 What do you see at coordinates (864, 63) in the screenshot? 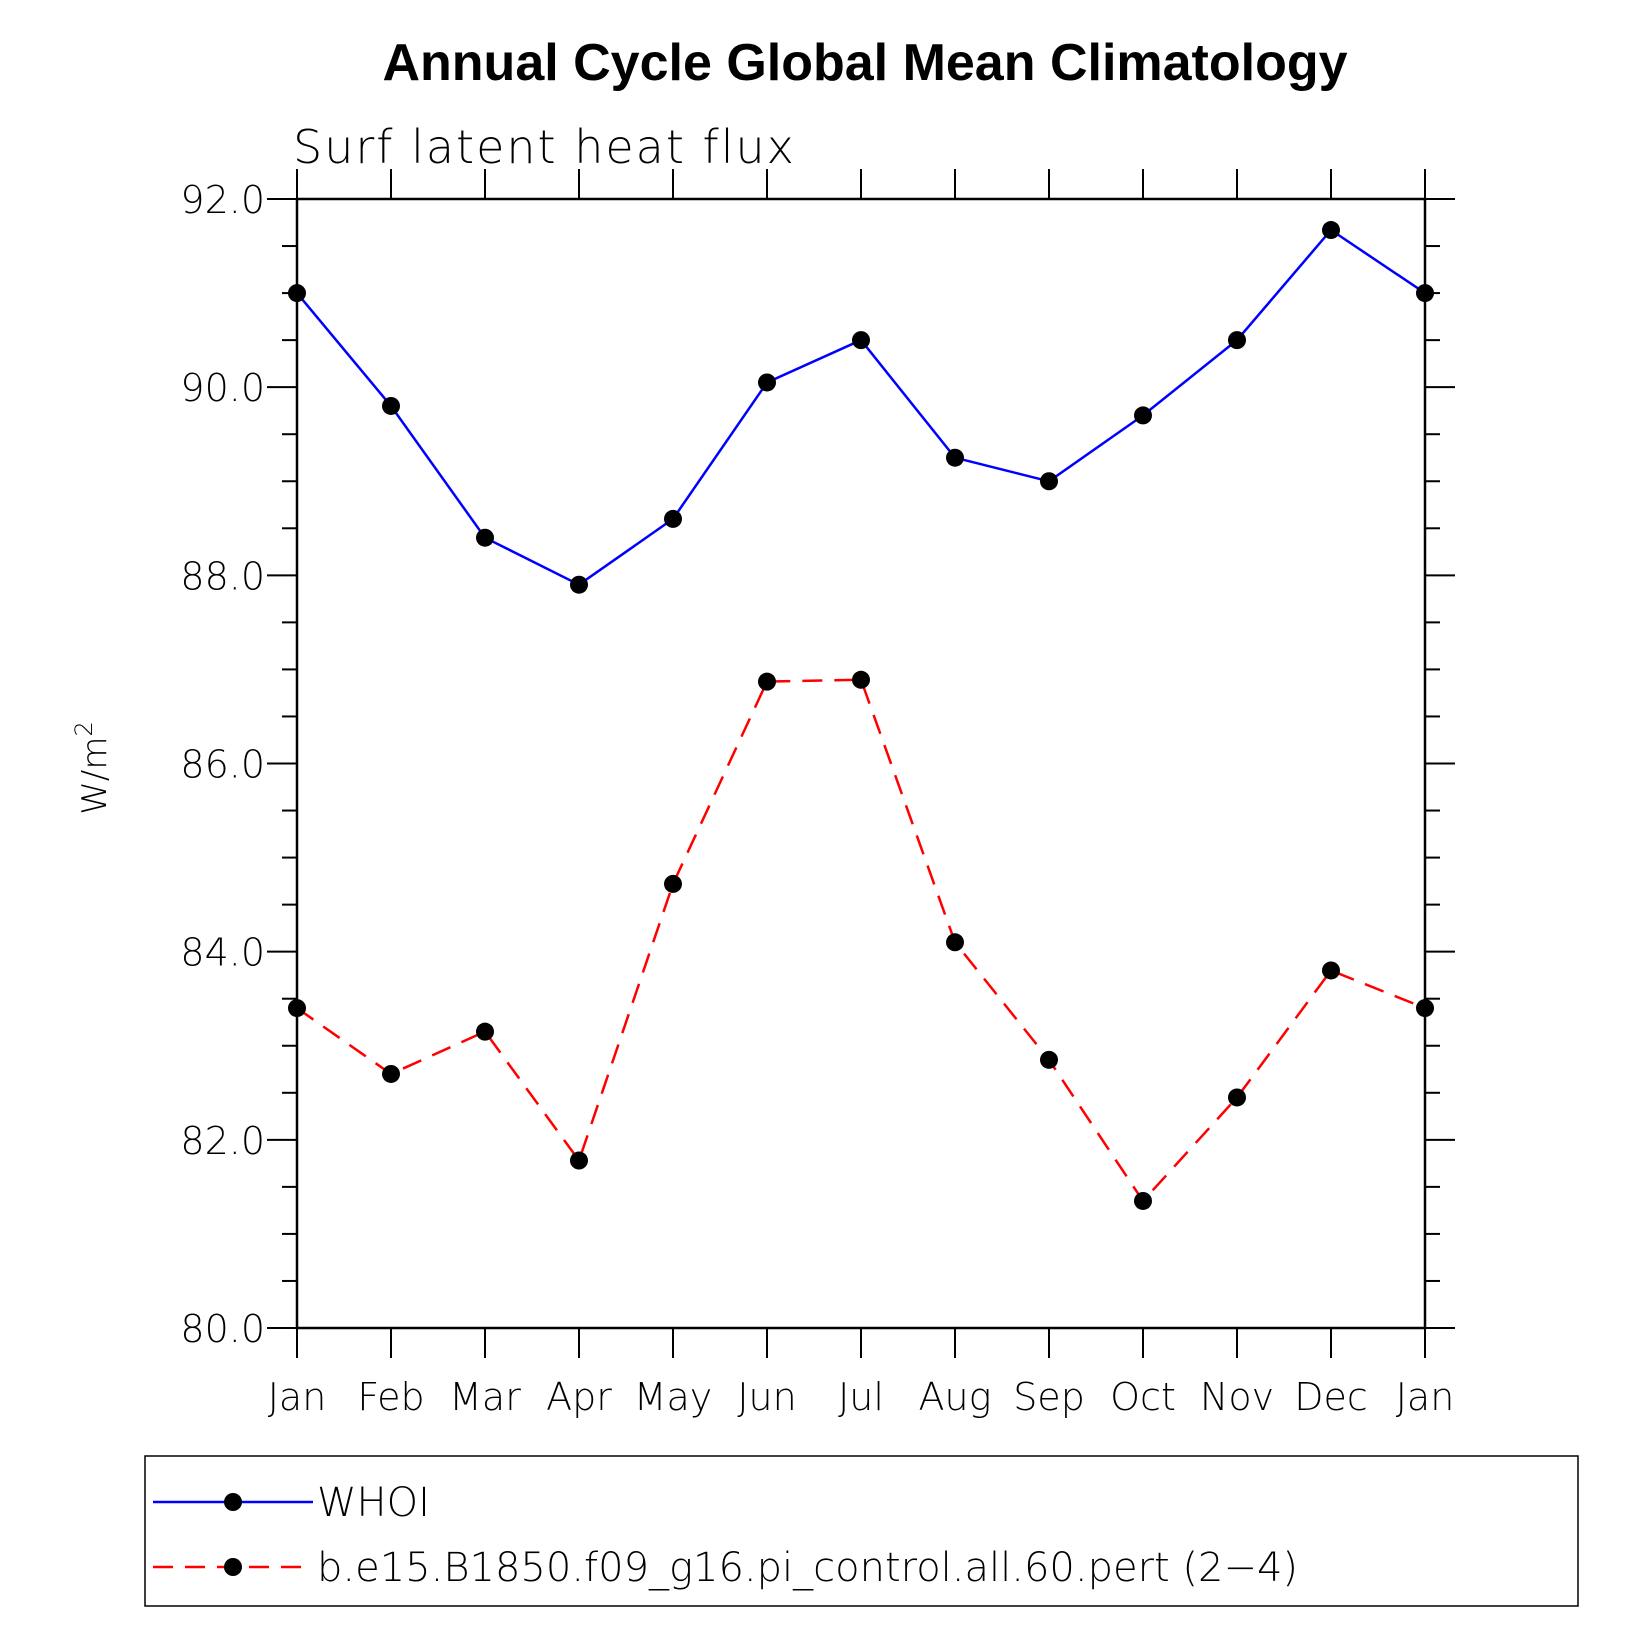
I see `chart-title: Annual Cycle Global Mean Climatology` at bounding box center [864, 63].